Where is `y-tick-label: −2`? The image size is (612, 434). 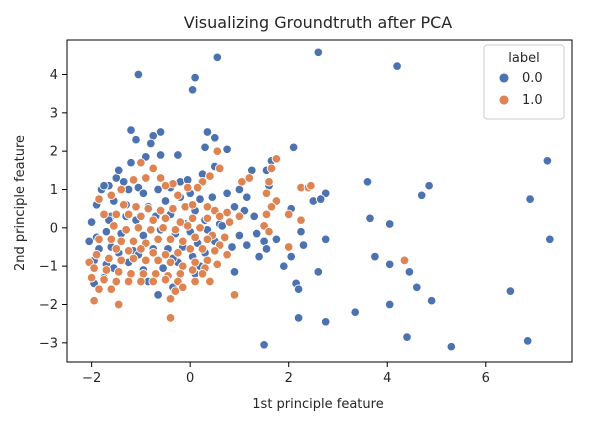
y-tick-label: −2 is located at coordinates (48, 305).